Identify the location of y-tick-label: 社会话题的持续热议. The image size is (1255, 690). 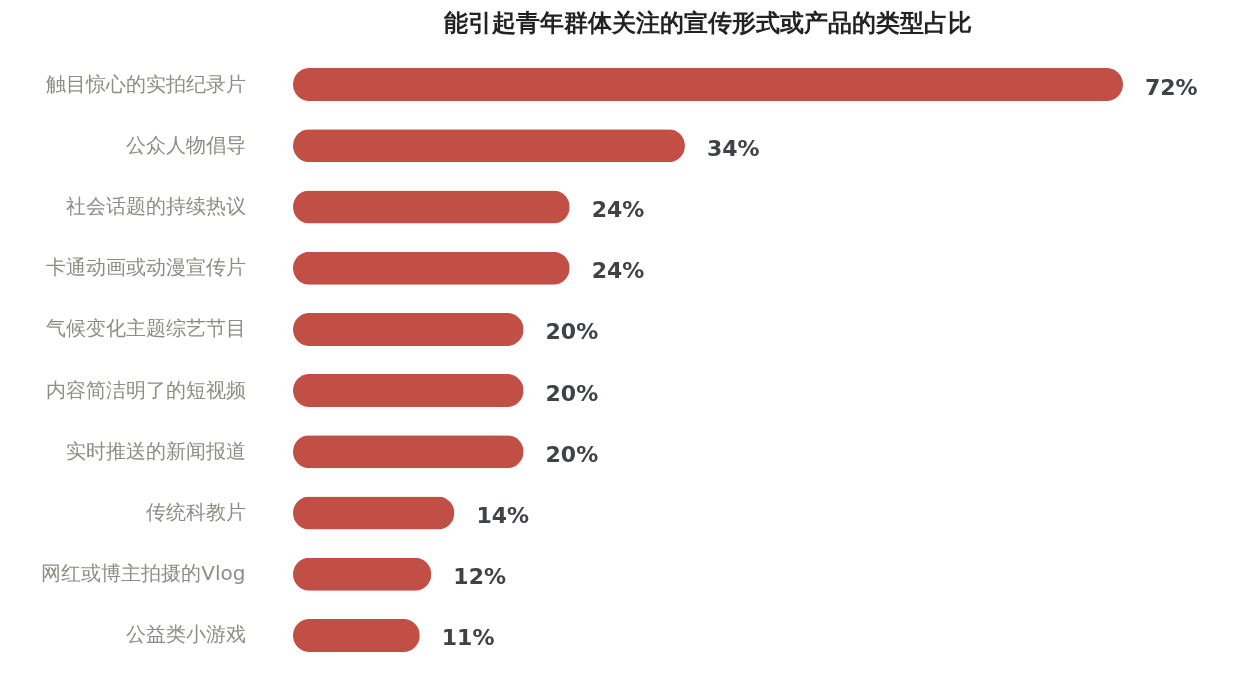
(155, 206).